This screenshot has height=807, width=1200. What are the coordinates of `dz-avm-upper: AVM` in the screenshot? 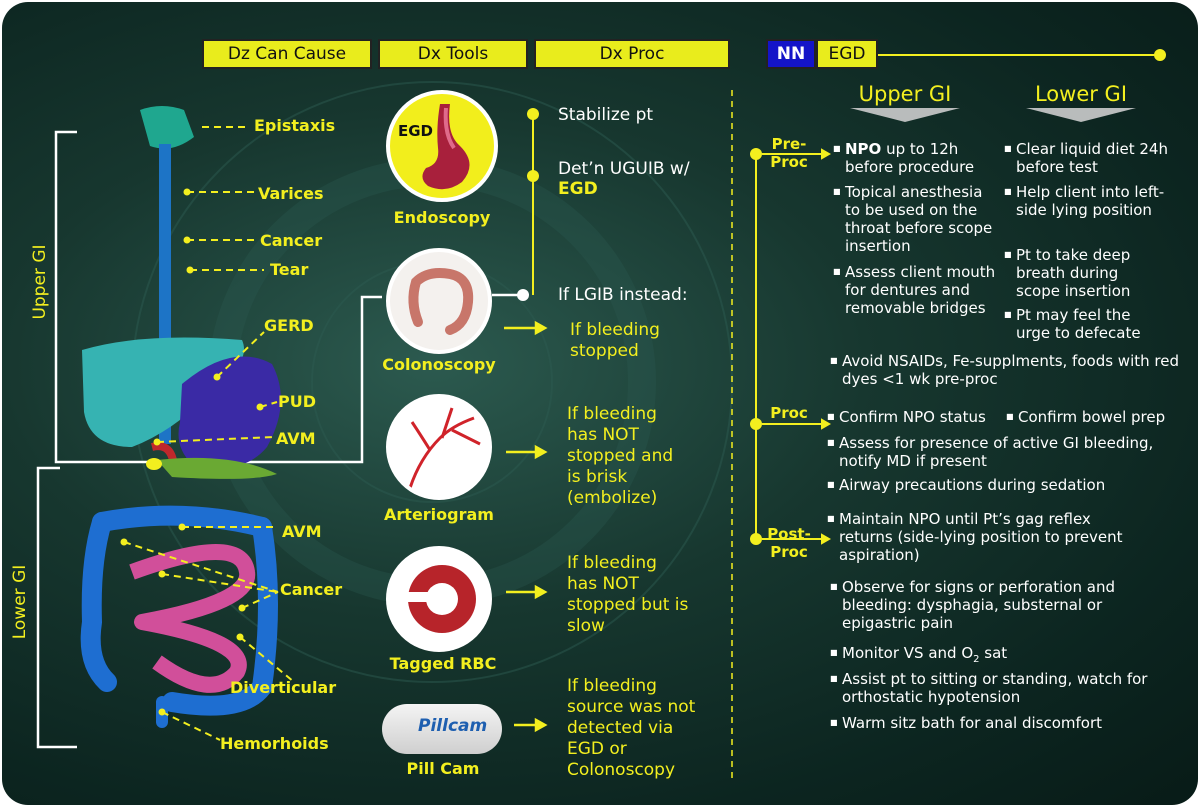 It's located at (296, 438).